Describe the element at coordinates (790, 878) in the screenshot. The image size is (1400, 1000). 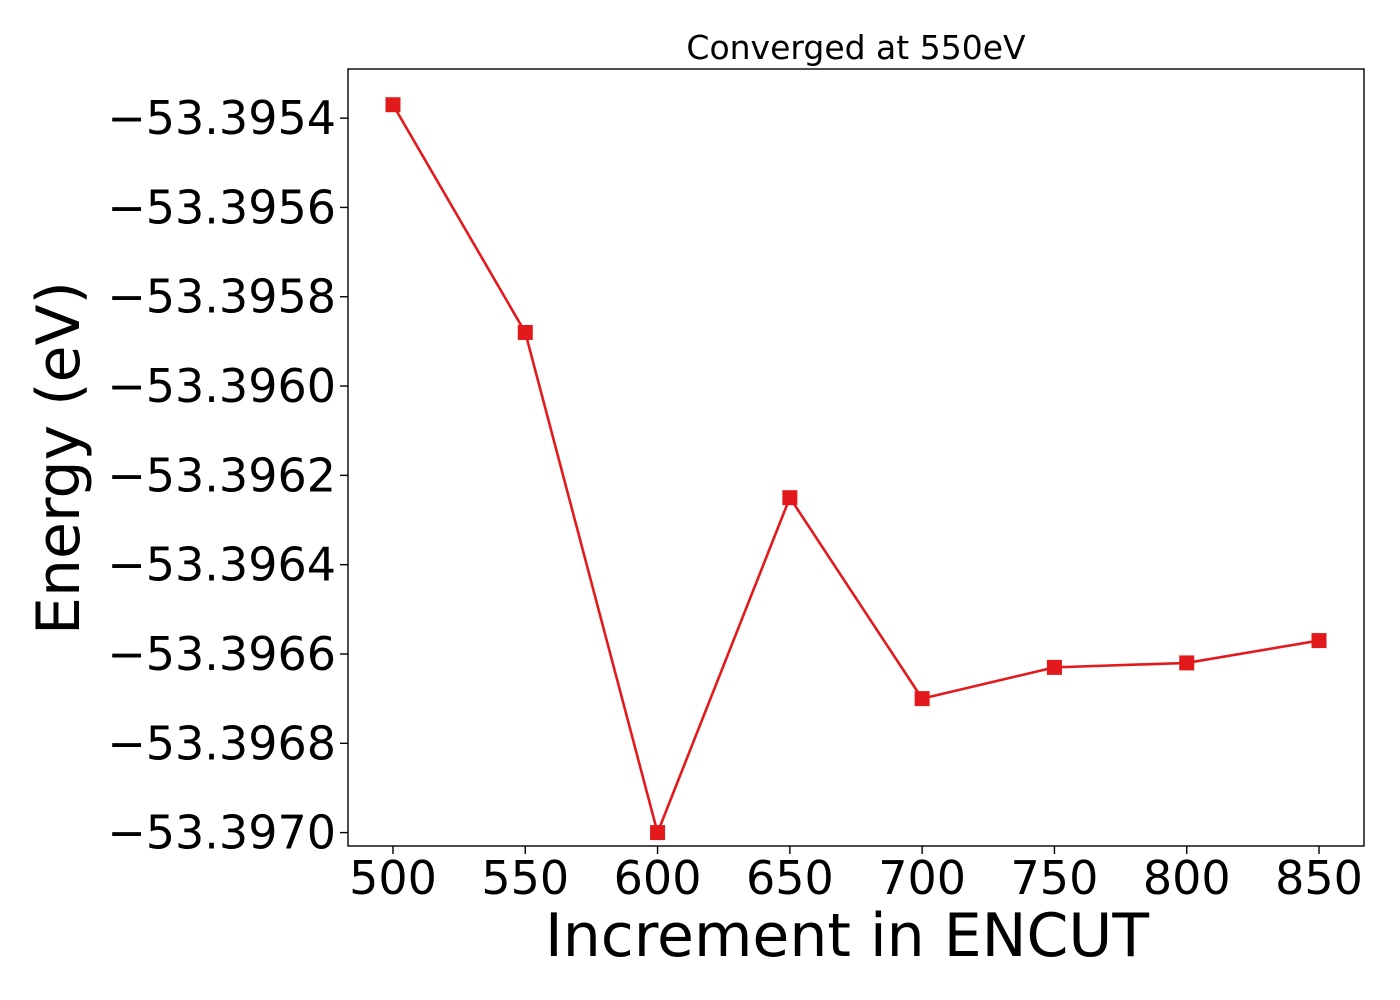
I see `x-tick-label: 650` at that location.